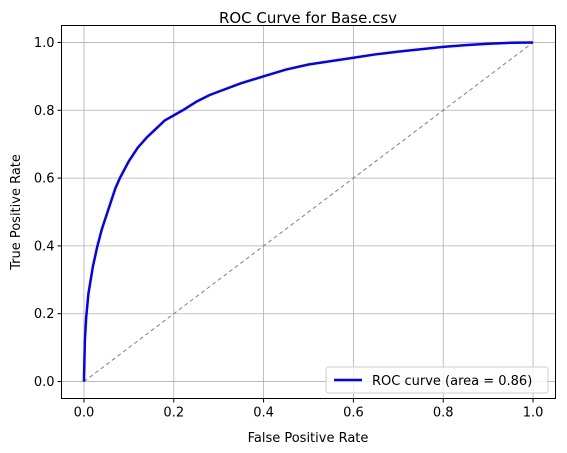  I want to click on x-tick-label: 0.4, so click(263, 413).